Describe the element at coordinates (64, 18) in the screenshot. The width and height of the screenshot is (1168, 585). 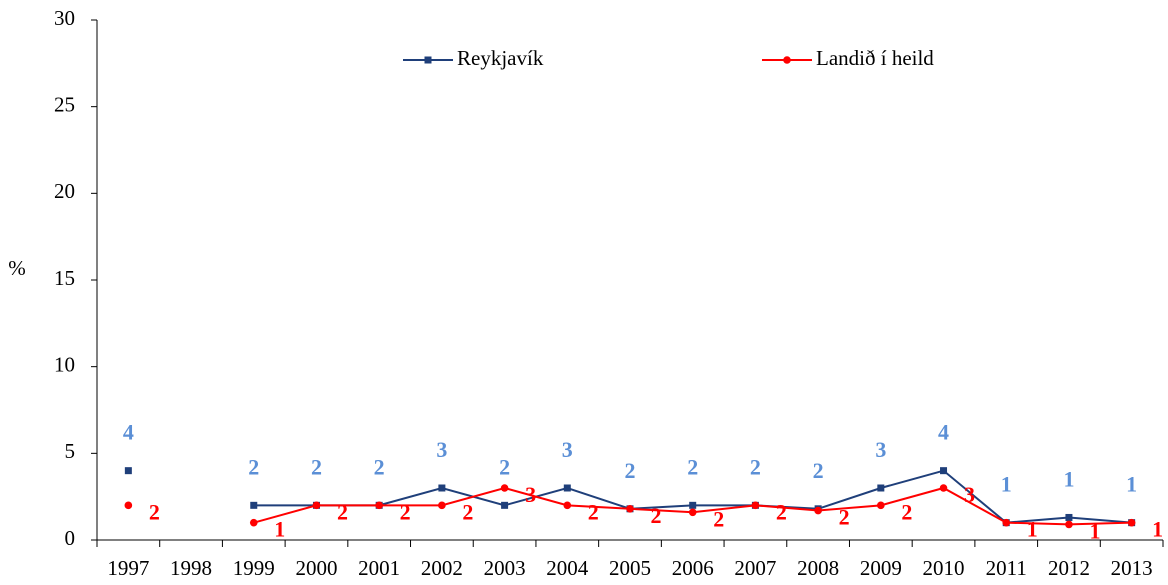
I see `y-tick-label: 30` at that location.